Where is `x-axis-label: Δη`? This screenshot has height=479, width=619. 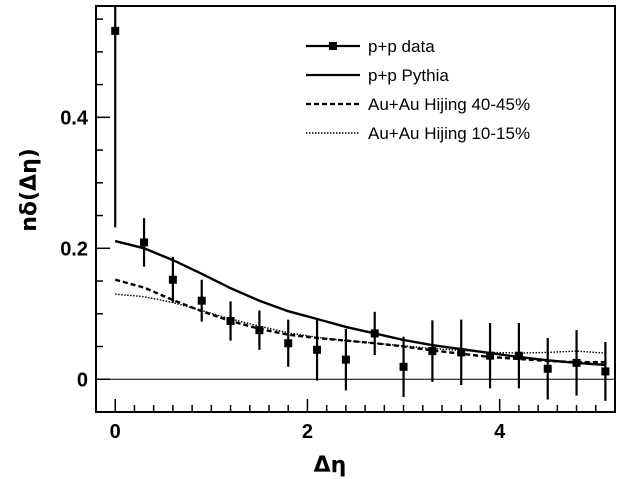
x-axis-label: Δη is located at coordinates (330, 465).